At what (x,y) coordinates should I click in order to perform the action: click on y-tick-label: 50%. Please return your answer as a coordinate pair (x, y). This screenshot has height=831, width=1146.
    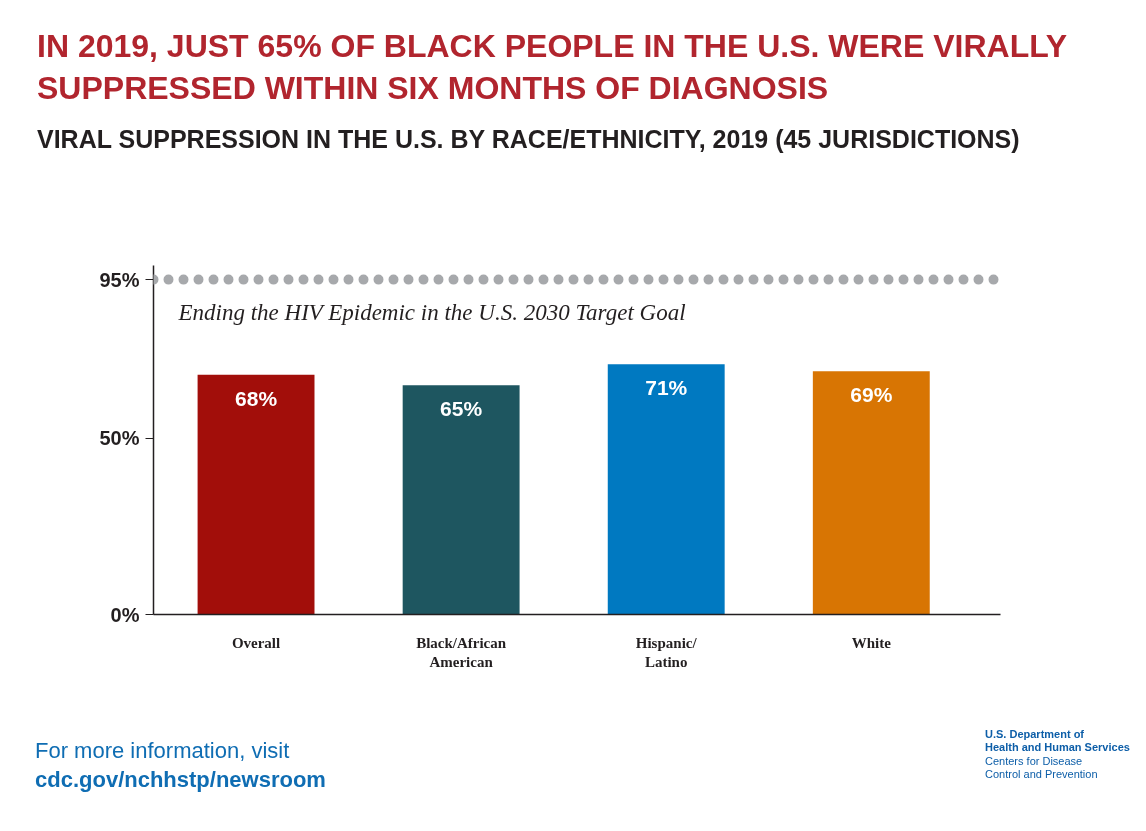
    Looking at the image, I should click on (119, 438).